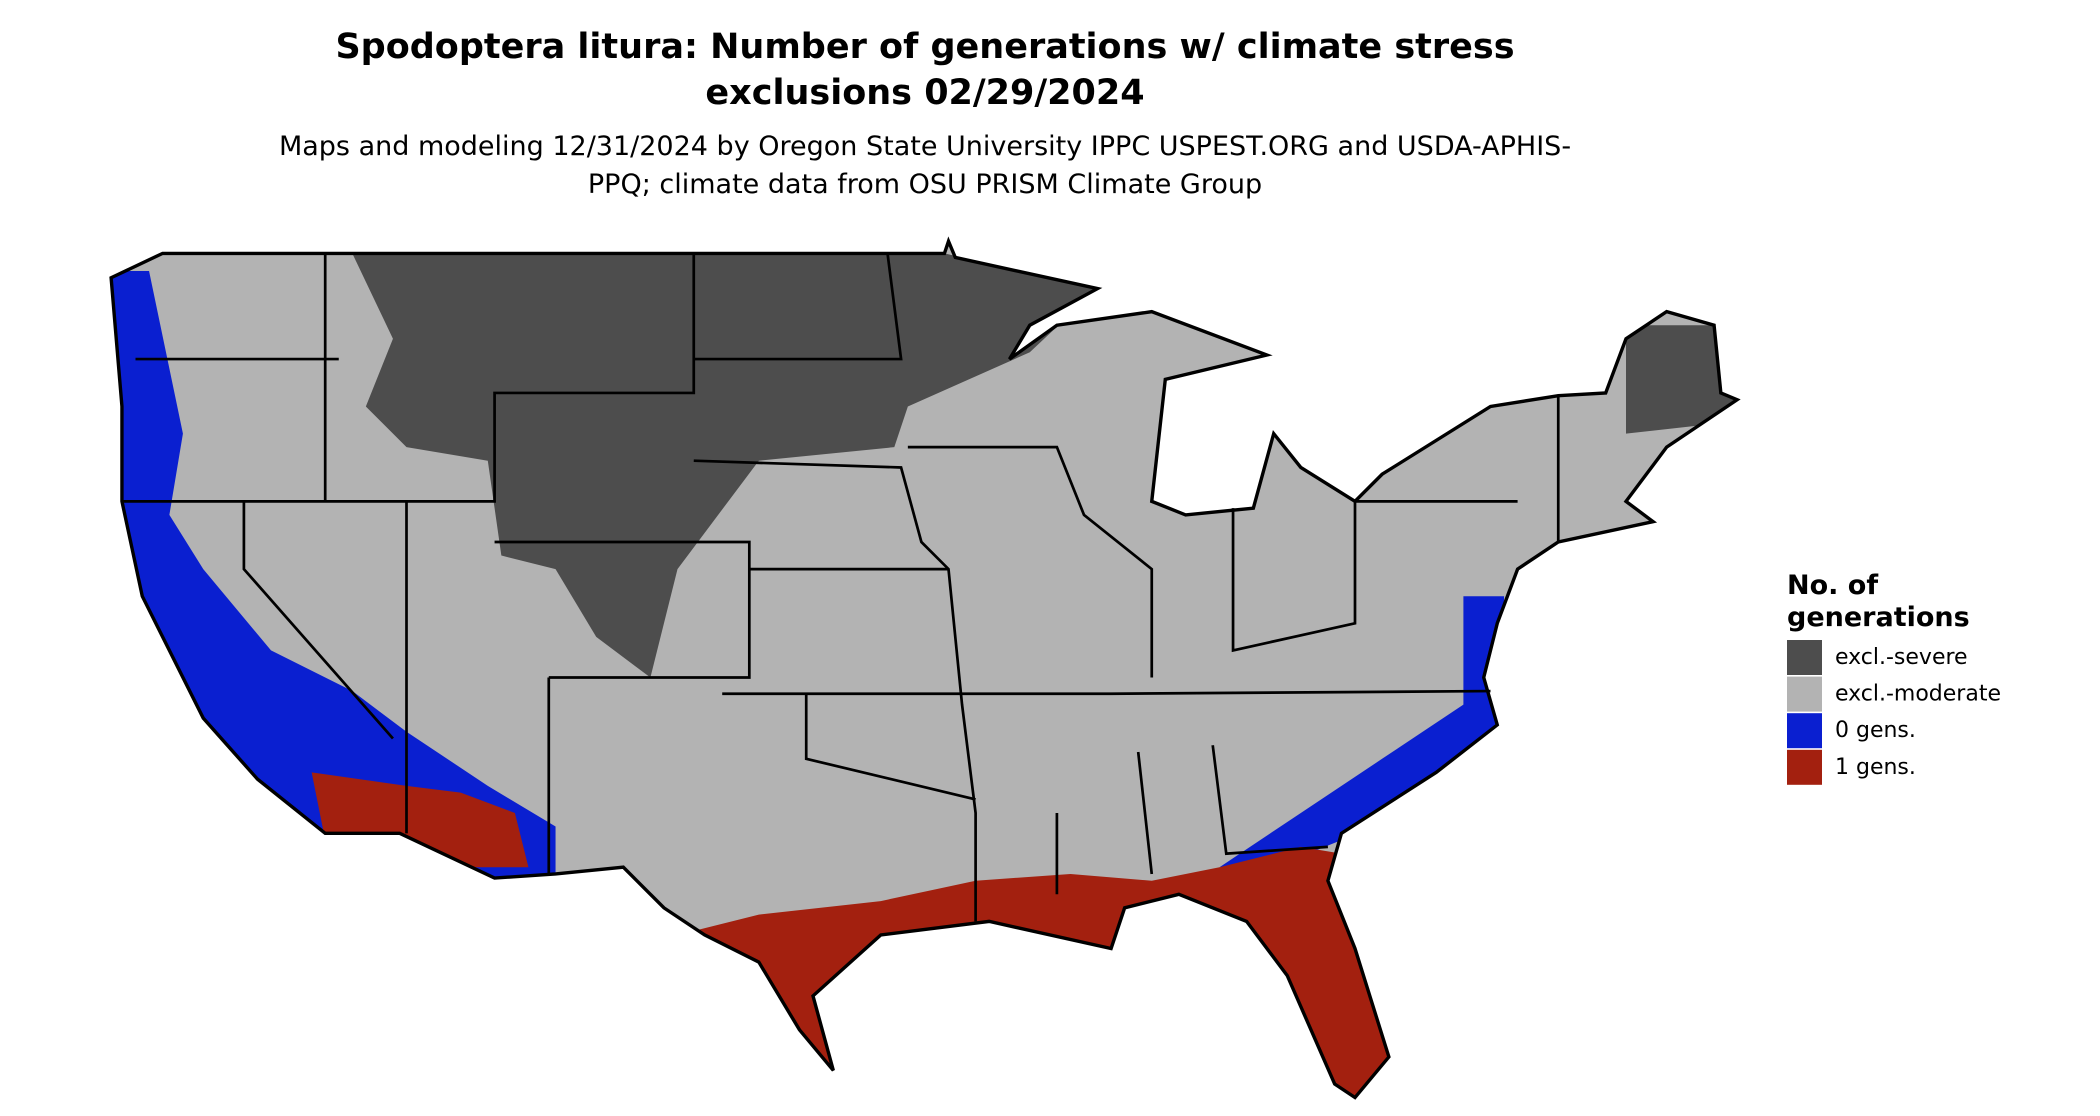  Describe the element at coordinates (1875, 767) in the screenshot. I see `legend-label: 1 gens.` at that location.